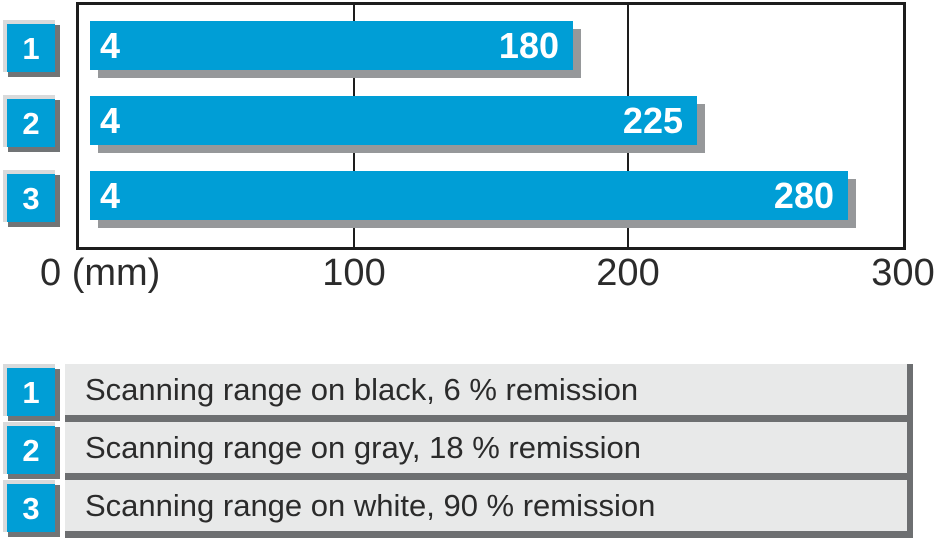 This screenshot has width=940, height=541. I want to click on bar-scanning-range-white: 4 280, so click(469, 195).